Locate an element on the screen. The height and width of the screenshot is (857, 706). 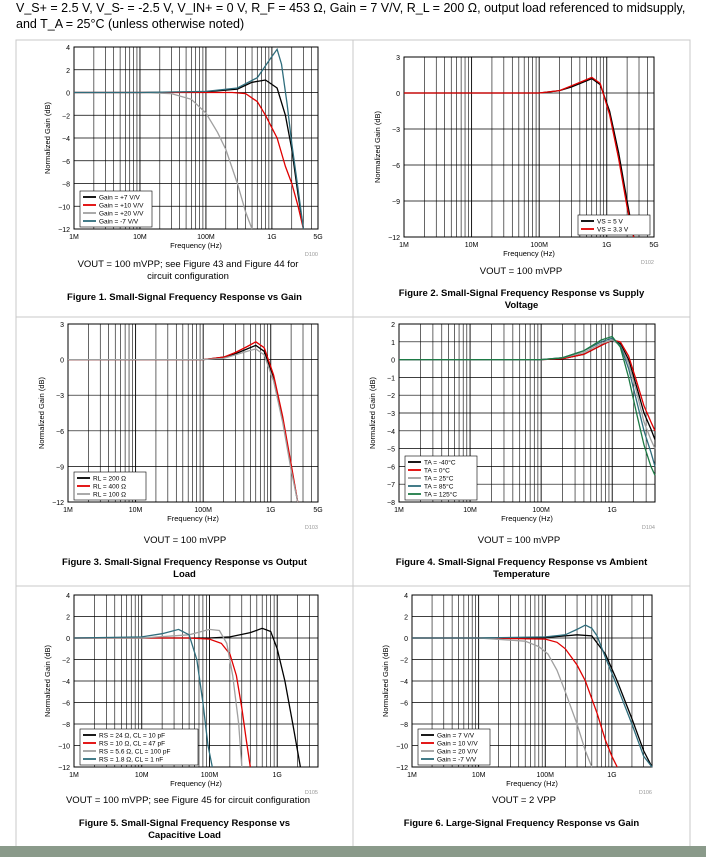
legend-label: Gain = -7 V/V is located at coordinates (457, 760).